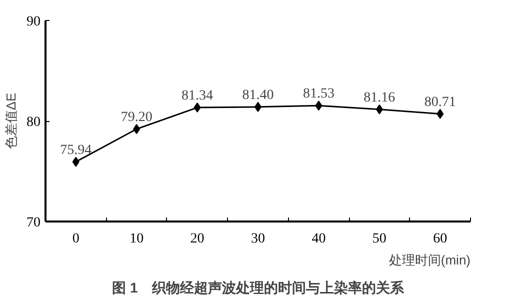  What do you see at coordinates (136, 118) in the screenshot?
I see `data-label: 79.20` at bounding box center [136, 118].